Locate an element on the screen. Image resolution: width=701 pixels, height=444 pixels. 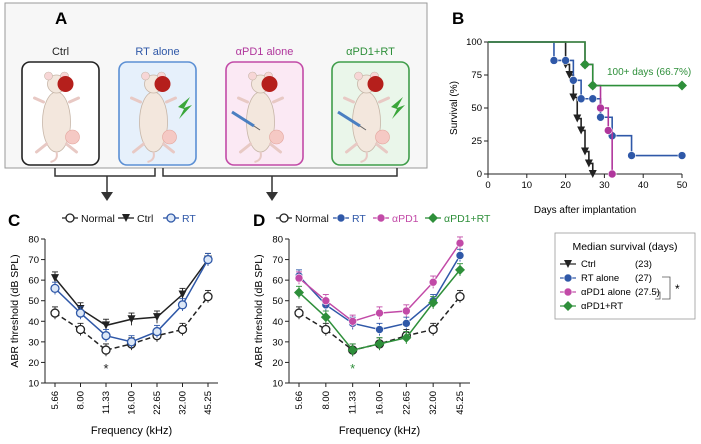
d-chart-y-tick-label: 70 is located at coordinates (277, 260).